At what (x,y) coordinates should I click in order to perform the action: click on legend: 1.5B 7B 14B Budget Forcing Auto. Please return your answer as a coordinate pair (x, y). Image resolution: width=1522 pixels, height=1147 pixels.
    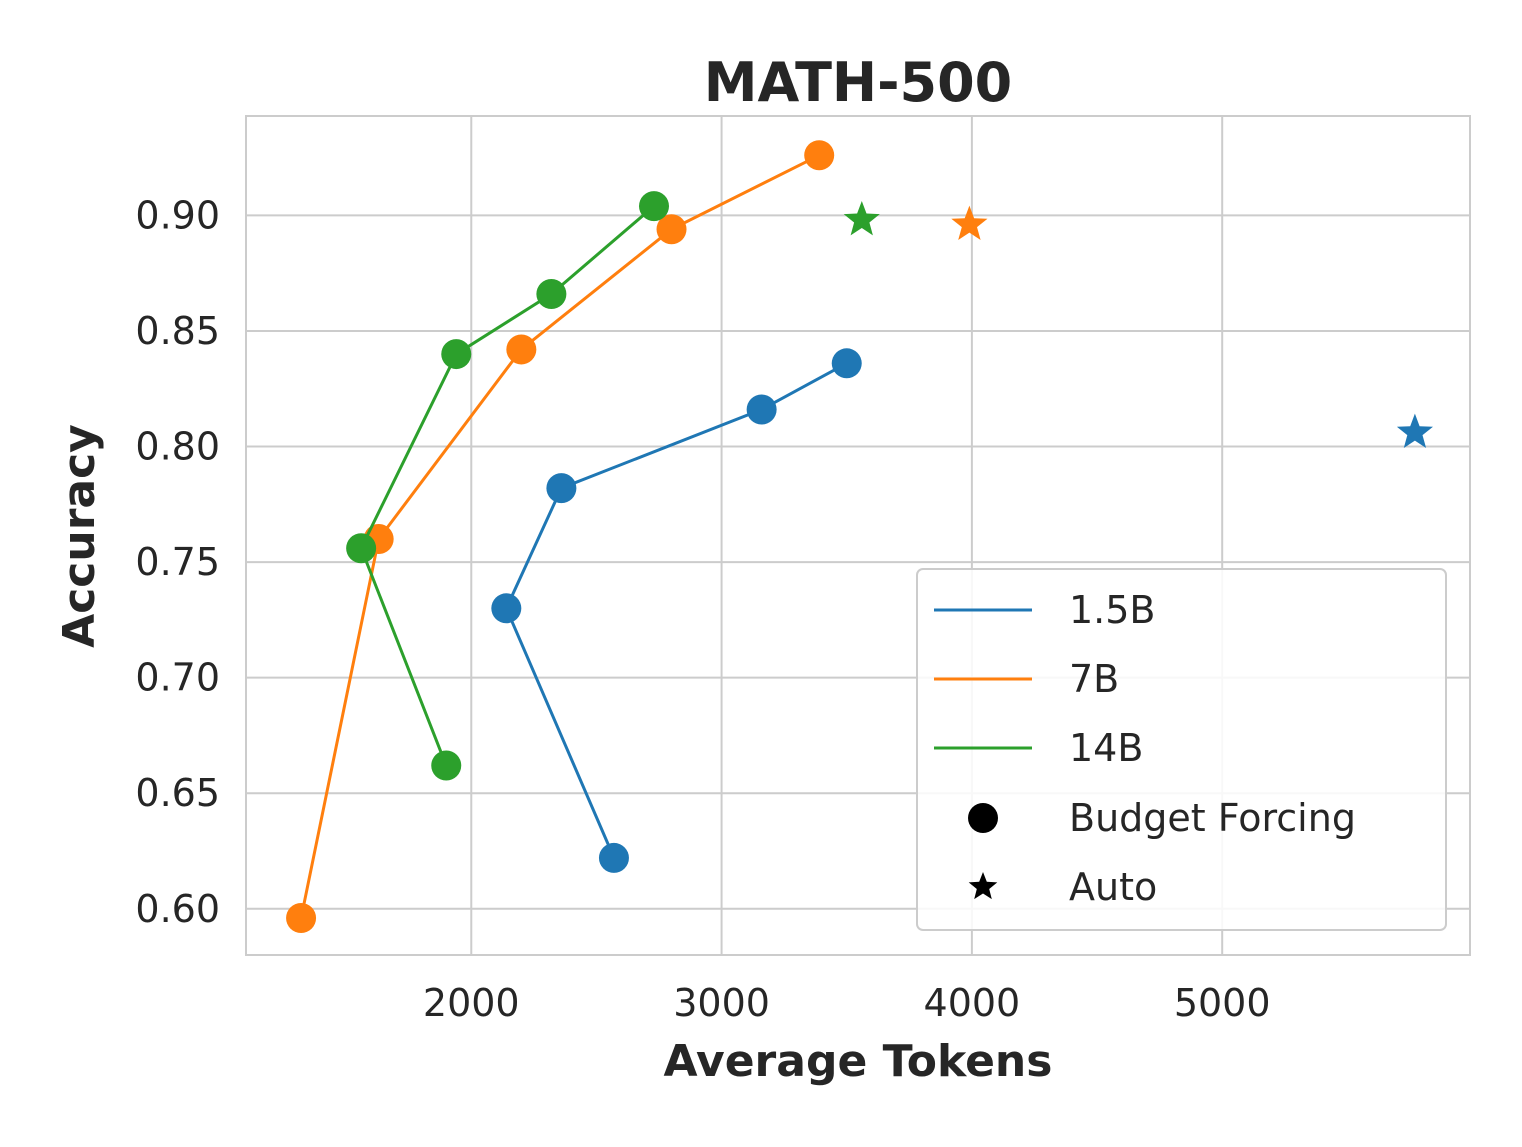
    Looking at the image, I should click on (1181, 749).